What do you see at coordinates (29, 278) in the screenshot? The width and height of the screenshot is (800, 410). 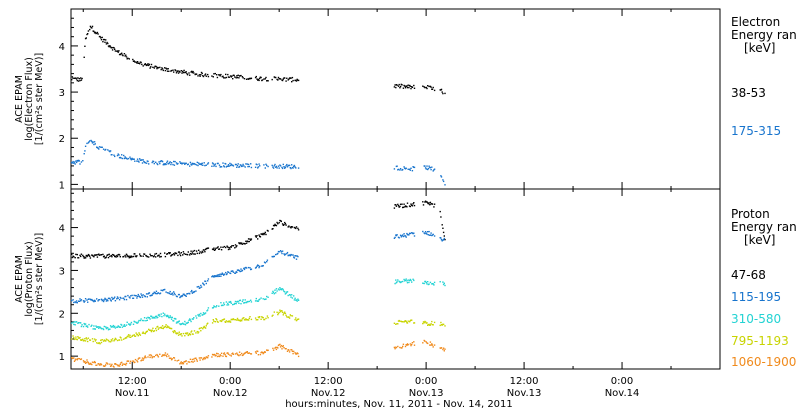 I see `proton-ylabel-line2: log(Proton Flux)` at bounding box center [29, 278].